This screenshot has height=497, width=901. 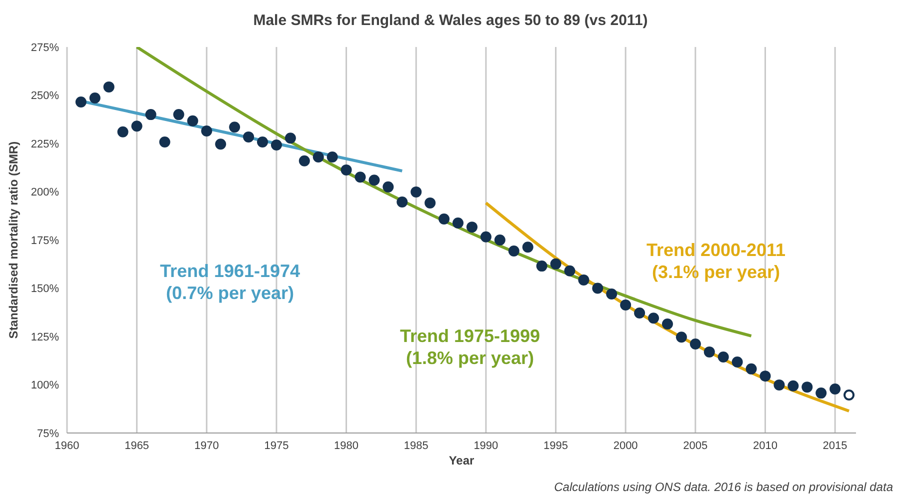 I want to click on x-tick-label: 1985, so click(x=416, y=446).